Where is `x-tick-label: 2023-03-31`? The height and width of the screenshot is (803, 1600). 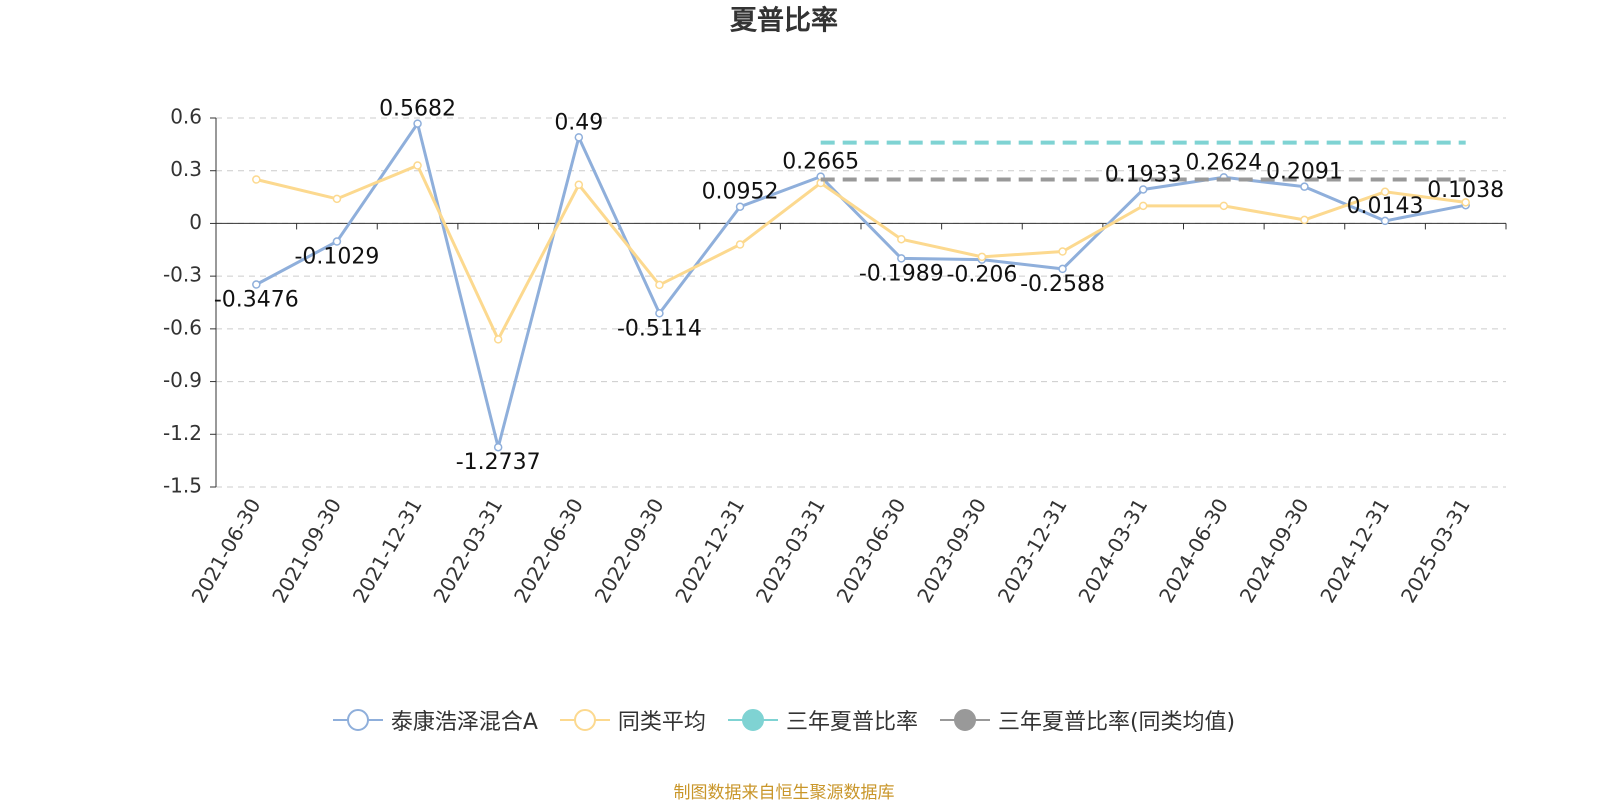
x-tick-label: 2023-03-31 is located at coordinates (790, 550).